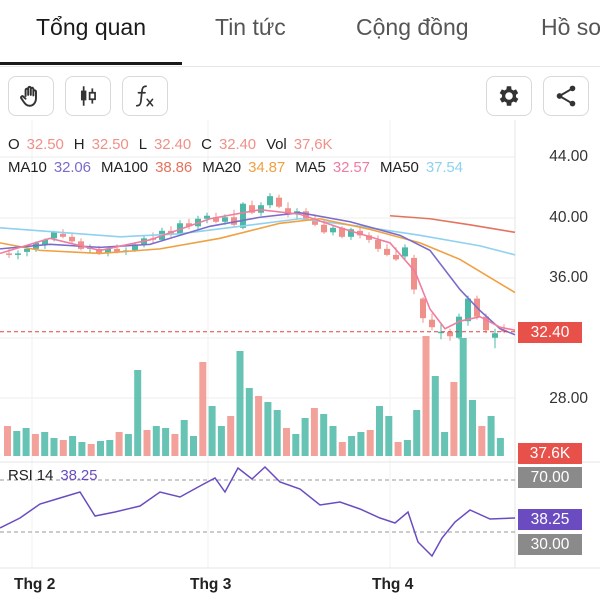 The height and width of the screenshot is (600, 600). I want to click on candlestick-icon, so click(88, 96).